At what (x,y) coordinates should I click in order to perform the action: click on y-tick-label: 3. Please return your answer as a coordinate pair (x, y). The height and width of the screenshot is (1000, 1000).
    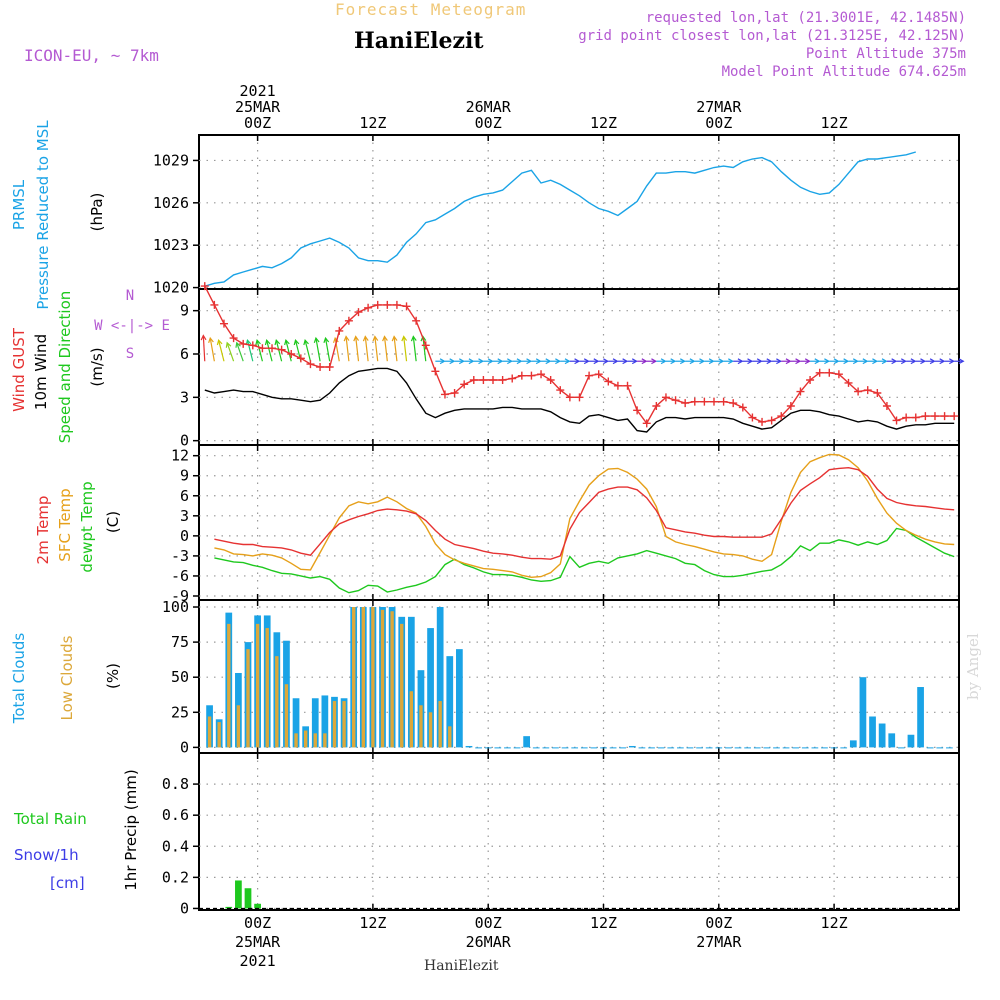
    Looking at the image, I should click on (184, 397).